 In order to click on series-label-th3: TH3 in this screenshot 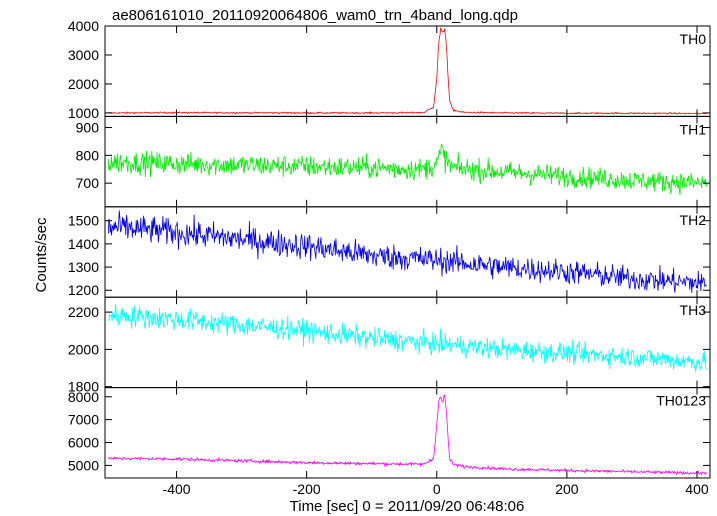, I will do `click(693, 310)`.